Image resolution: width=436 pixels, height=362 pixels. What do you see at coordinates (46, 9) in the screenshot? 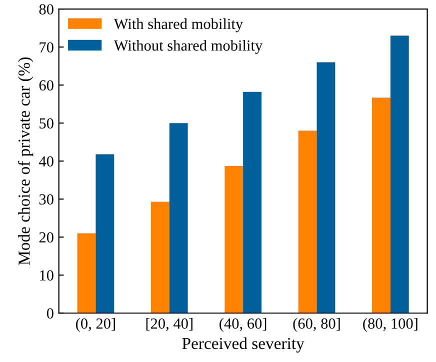
I see `y-tick-label: 80` at bounding box center [46, 9].